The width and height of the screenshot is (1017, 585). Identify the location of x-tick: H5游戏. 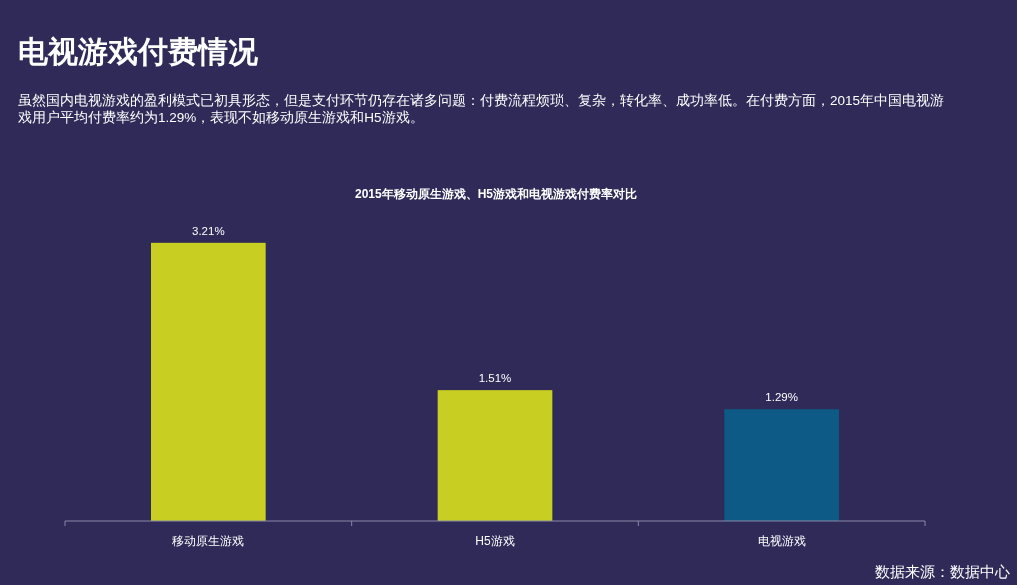
(495, 541).